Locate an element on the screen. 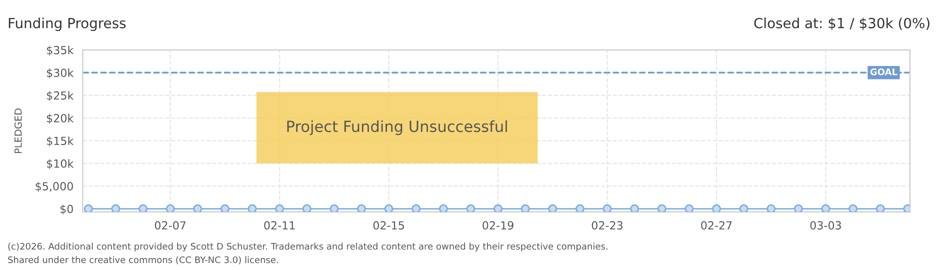 The image size is (940, 270). x-tick-label: 02-19 is located at coordinates (498, 225).